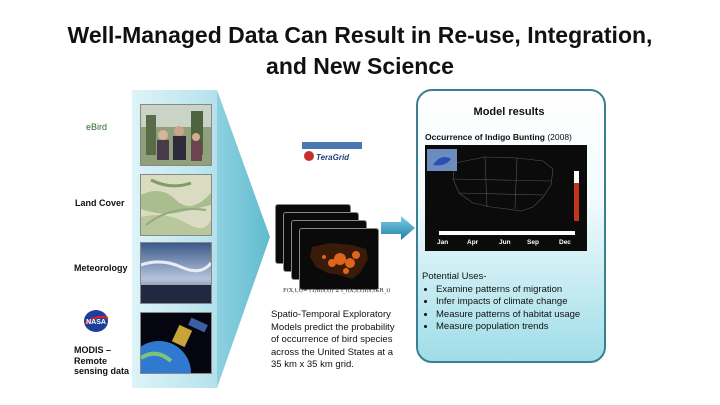 This screenshot has height=405, width=720. Describe the element at coordinates (565, 242) in the screenshot. I see `month-label: Dec` at that location.